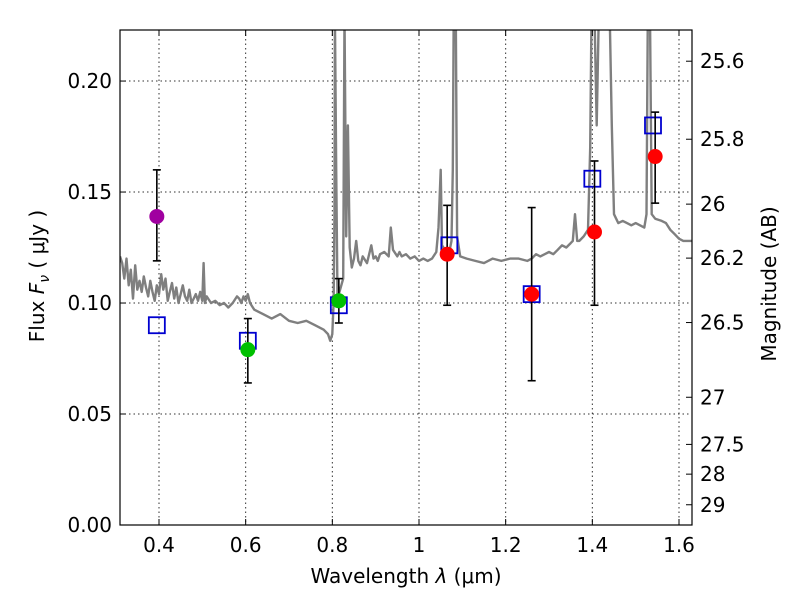 The image size is (800, 600). I want to click on y-tick-label: 0.00, so click(89, 525).